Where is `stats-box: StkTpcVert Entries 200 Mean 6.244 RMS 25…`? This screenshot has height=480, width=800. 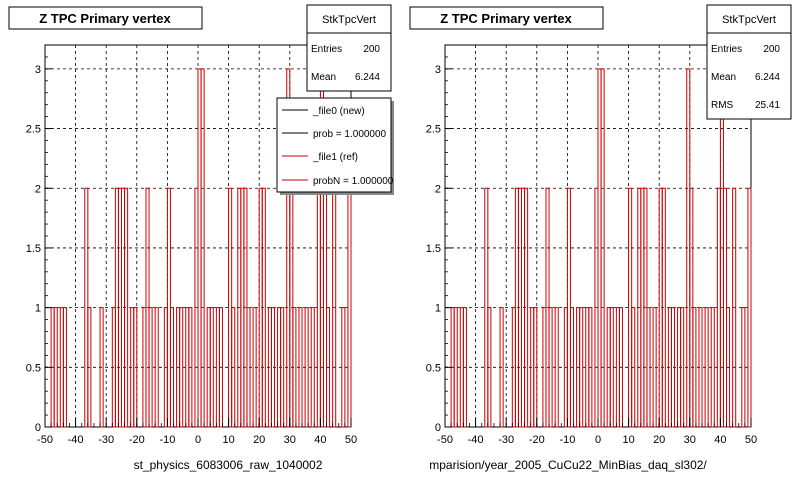 stats-box: StkTpcVert Entries 200 Mean 6.244 RMS 25… is located at coordinates (749, 62).